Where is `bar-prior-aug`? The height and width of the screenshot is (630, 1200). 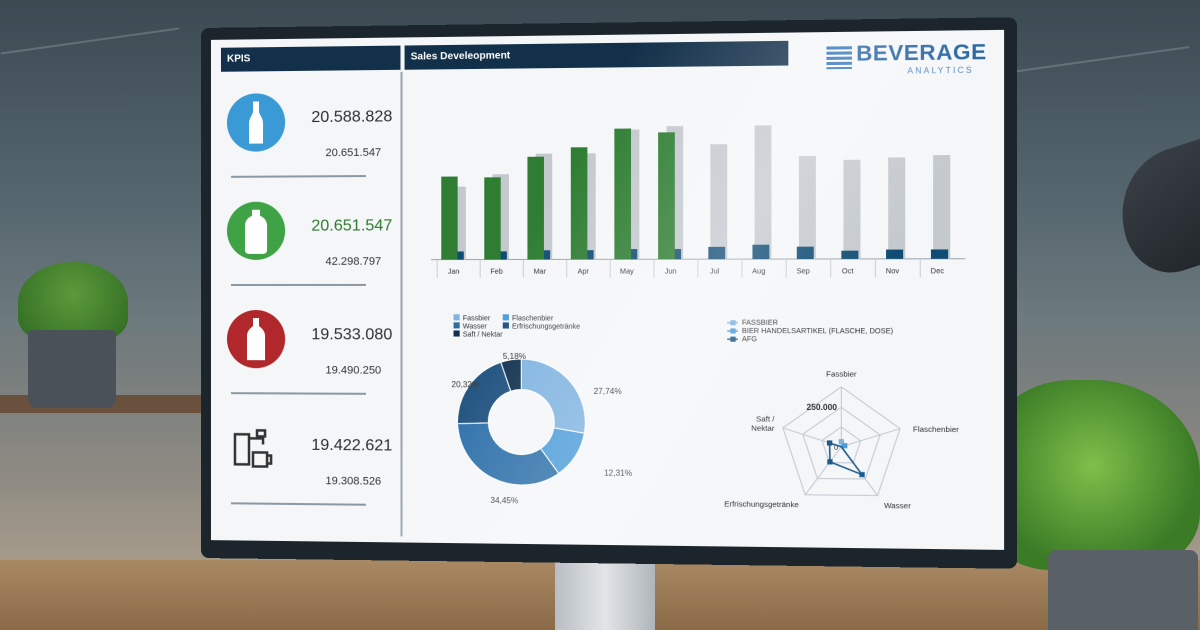
bar-prior-aug is located at coordinates (763, 192).